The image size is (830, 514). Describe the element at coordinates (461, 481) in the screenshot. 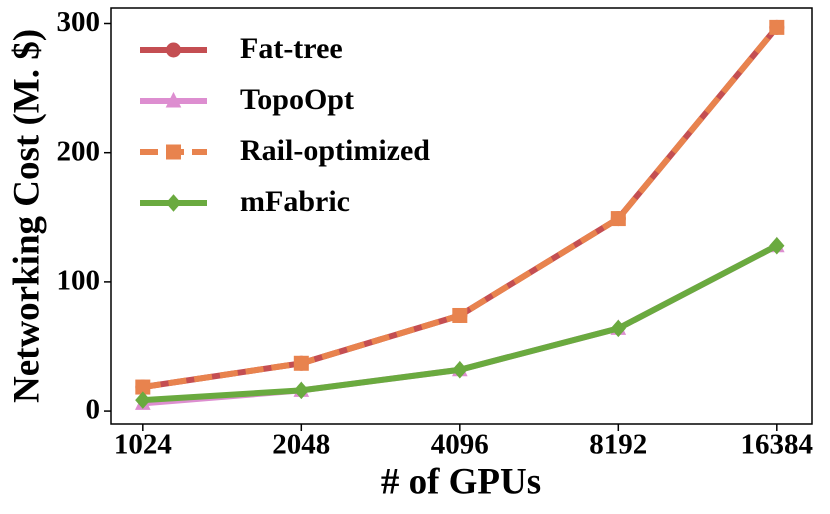

I see `x-axis-label: # of GPUs` at that location.